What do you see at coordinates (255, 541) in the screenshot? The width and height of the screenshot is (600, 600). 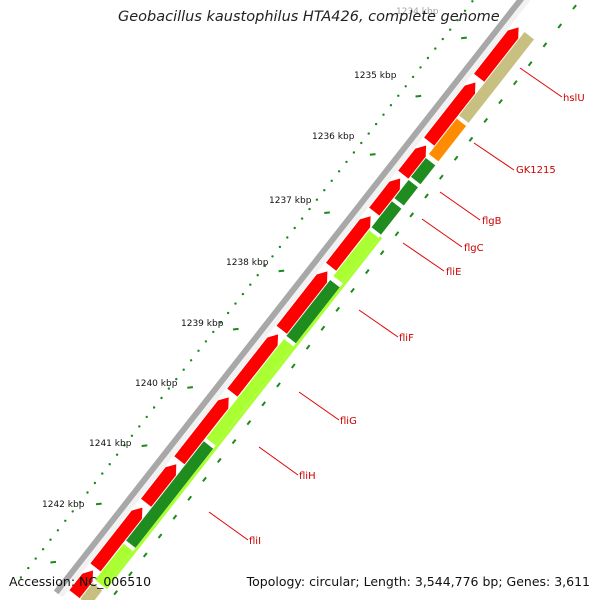 I see `gene-label-fliI: fliI` at bounding box center [255, 541].